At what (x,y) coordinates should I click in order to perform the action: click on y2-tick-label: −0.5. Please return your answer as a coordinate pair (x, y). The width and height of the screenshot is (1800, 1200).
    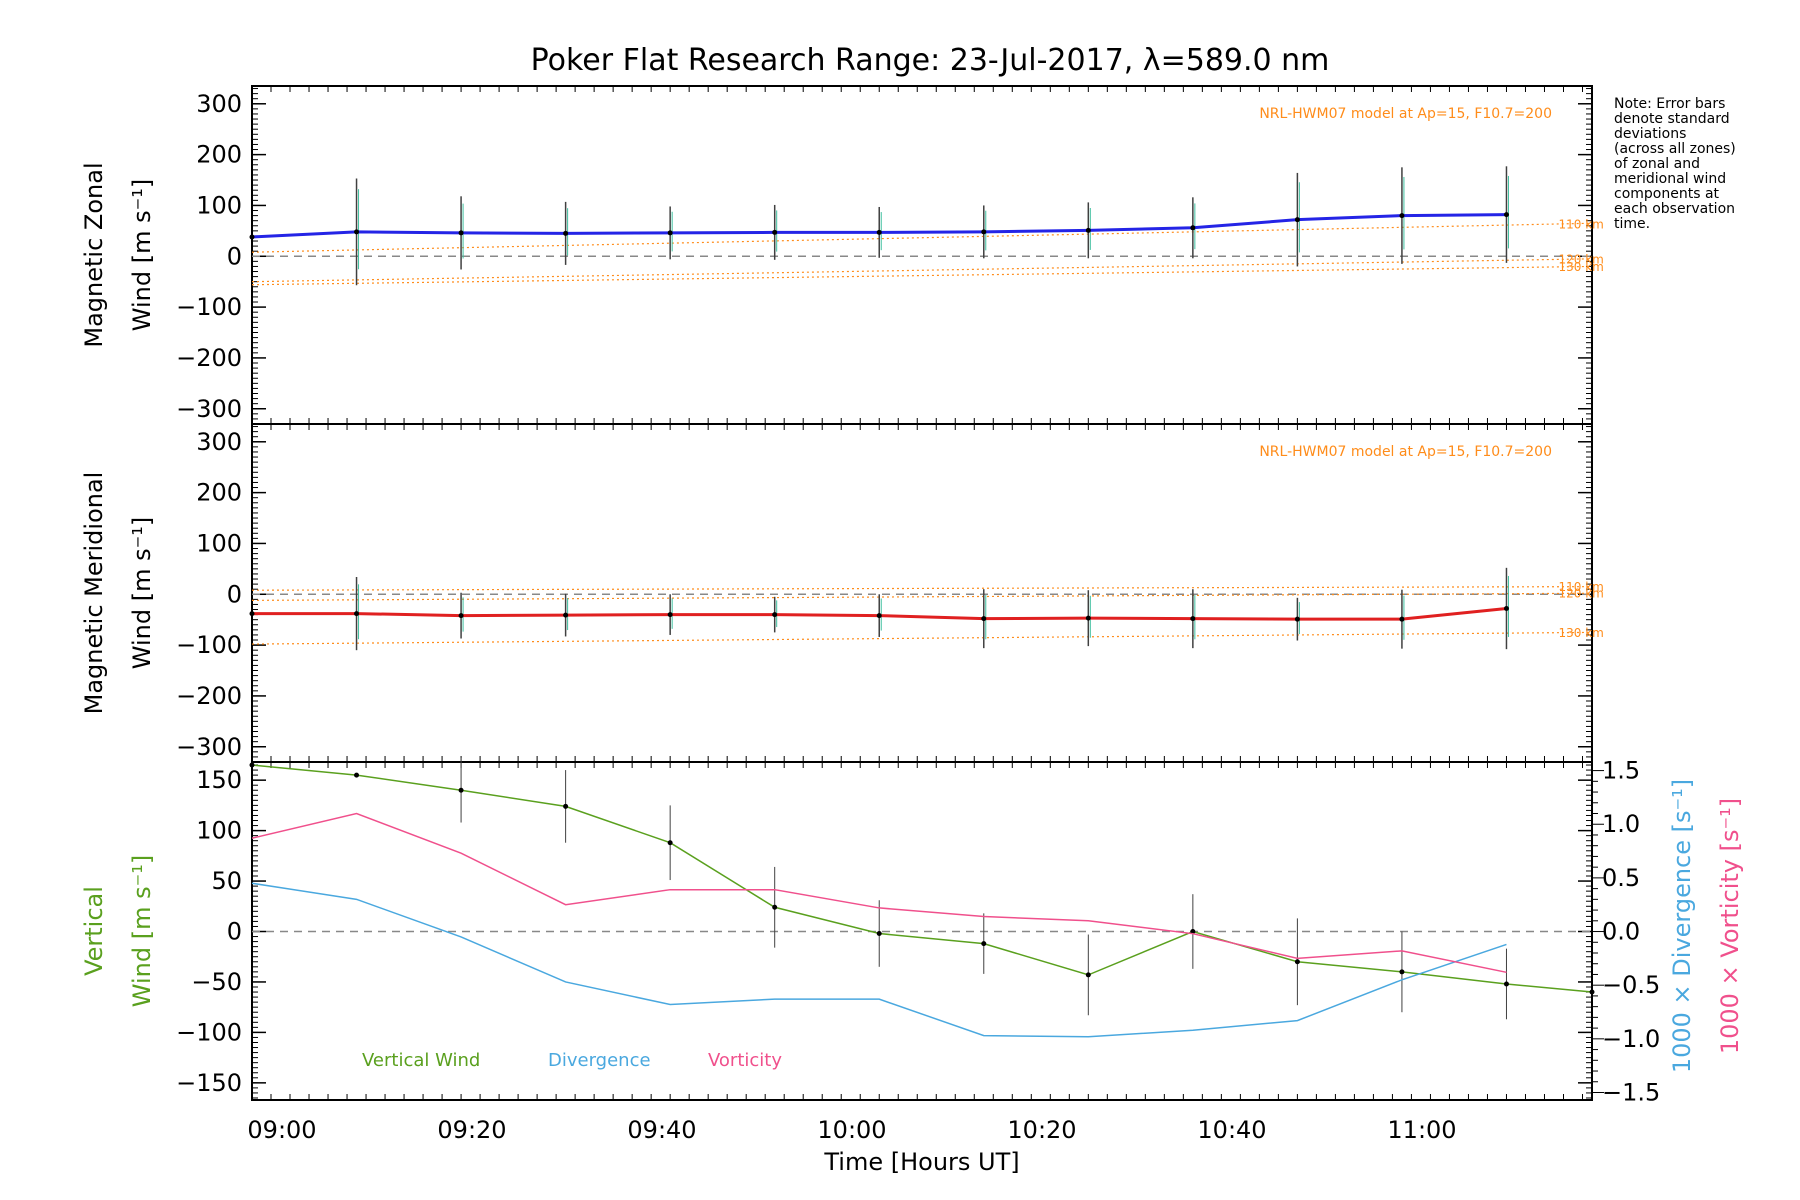
    Looking at the image, I should click on (1631, 985).